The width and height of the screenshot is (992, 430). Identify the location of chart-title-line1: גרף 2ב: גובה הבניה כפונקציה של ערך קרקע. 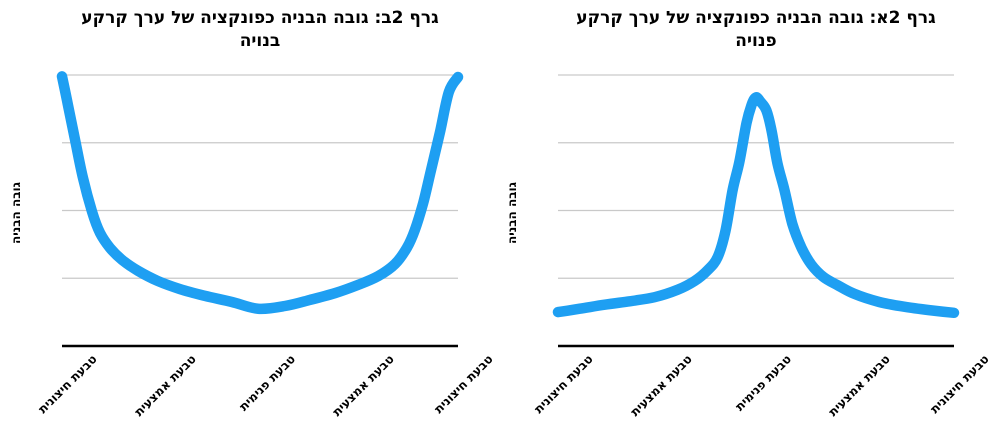
(260, 18).